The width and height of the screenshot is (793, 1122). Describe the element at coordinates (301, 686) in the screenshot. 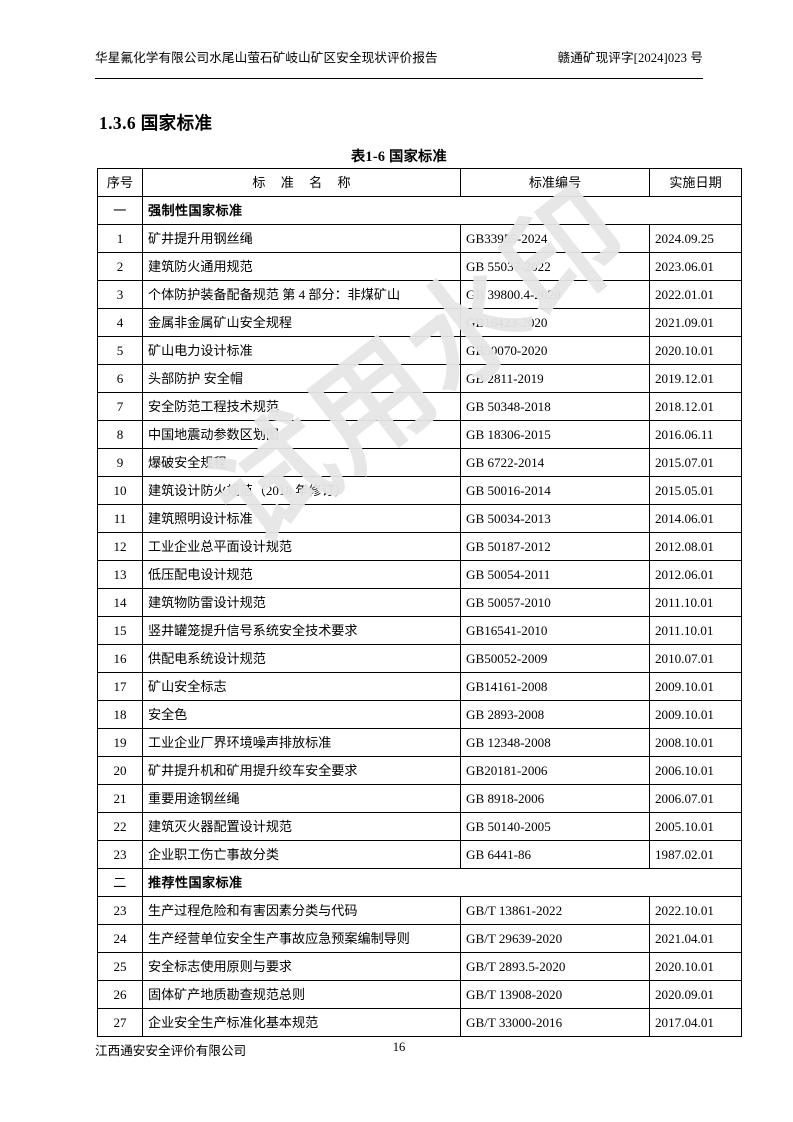

I see `cell-standard-name: 矿山安全标志` at that location.